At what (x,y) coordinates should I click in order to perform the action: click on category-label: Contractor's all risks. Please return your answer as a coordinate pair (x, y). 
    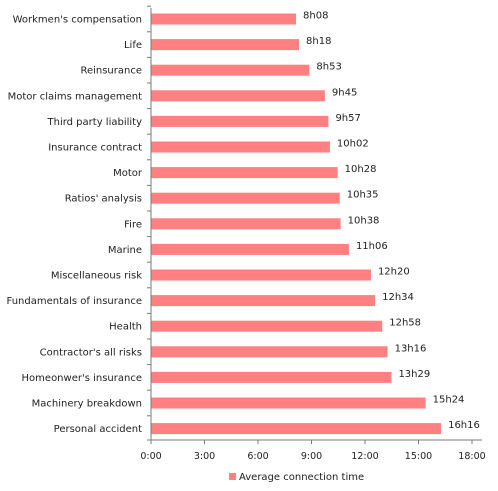
    Looking at the image, I should click on (91, 352).